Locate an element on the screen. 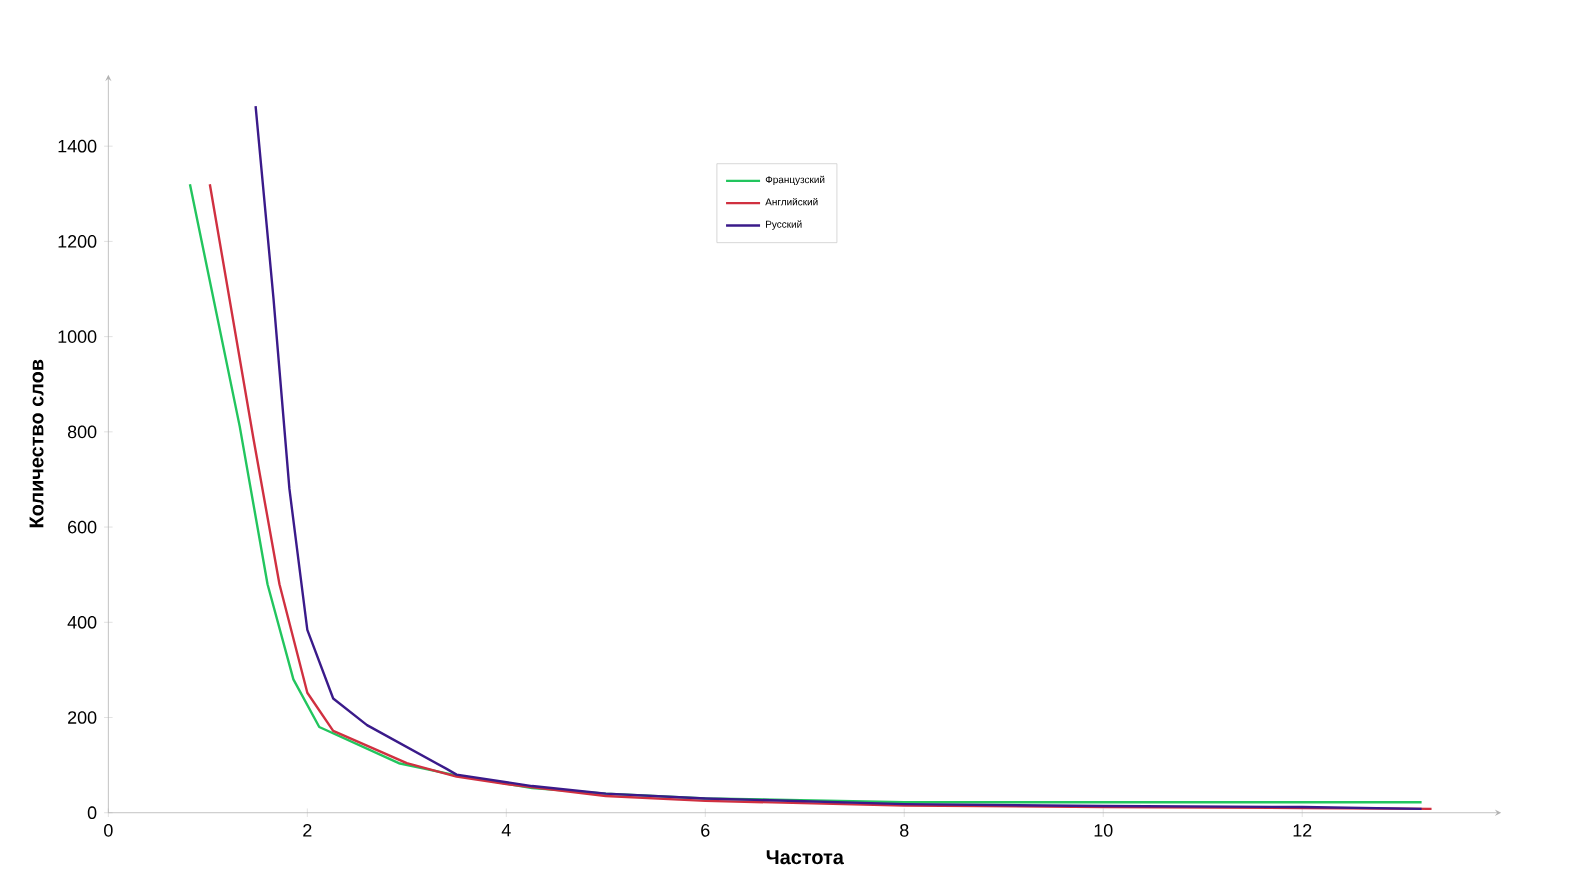  y-tick-label: 200 is located at coordinates (82, 717).